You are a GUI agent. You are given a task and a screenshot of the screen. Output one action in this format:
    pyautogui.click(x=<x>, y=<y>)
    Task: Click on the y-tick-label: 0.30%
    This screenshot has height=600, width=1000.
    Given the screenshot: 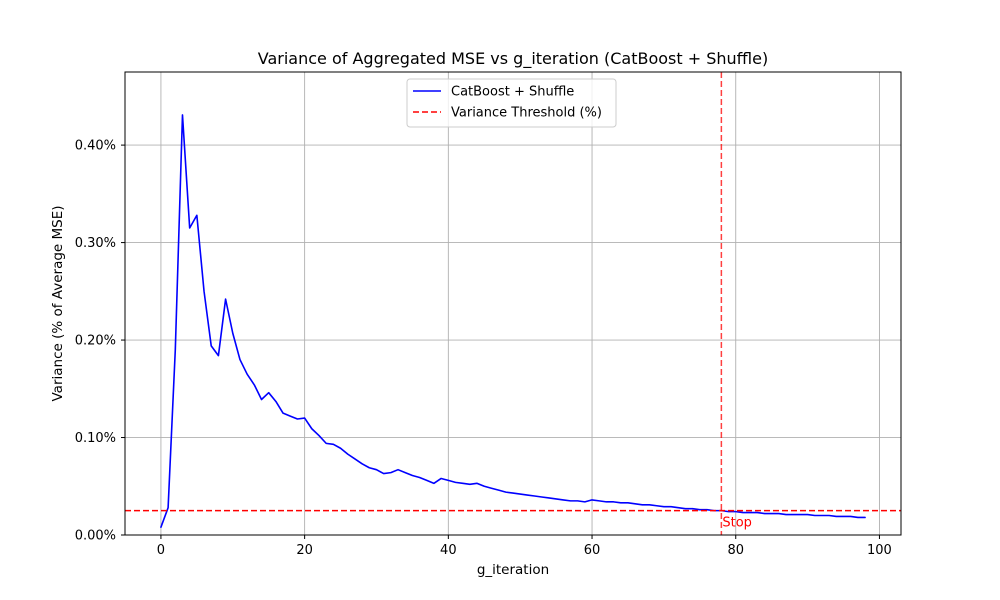 What is the action you would take?
    pyautogui.click(x=95, y=243)
    